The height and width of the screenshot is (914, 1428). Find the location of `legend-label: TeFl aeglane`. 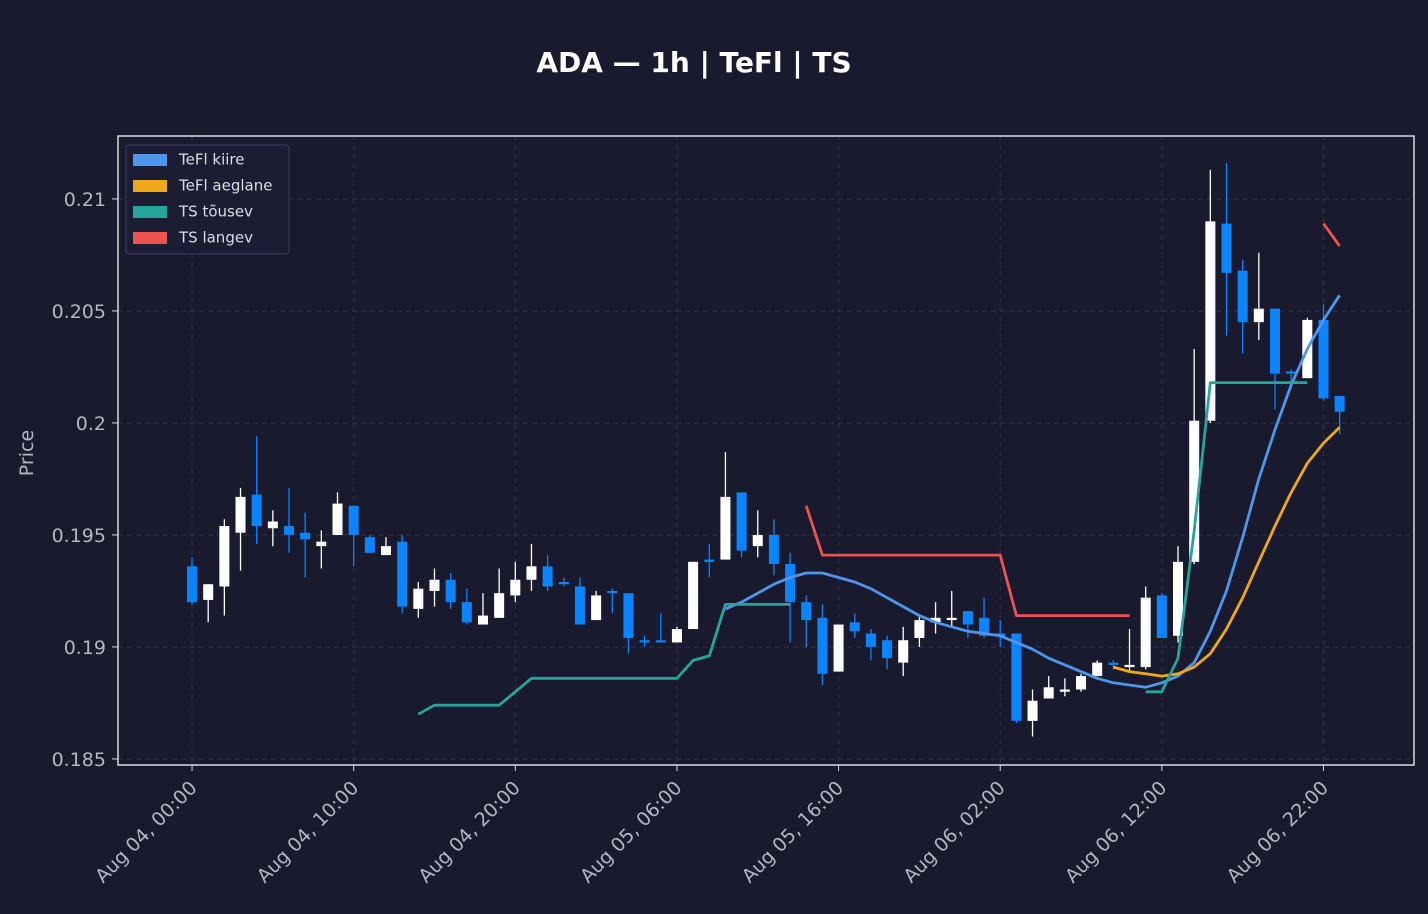

legend-label: TeFl aeglane is located at coordinates (225, 186).